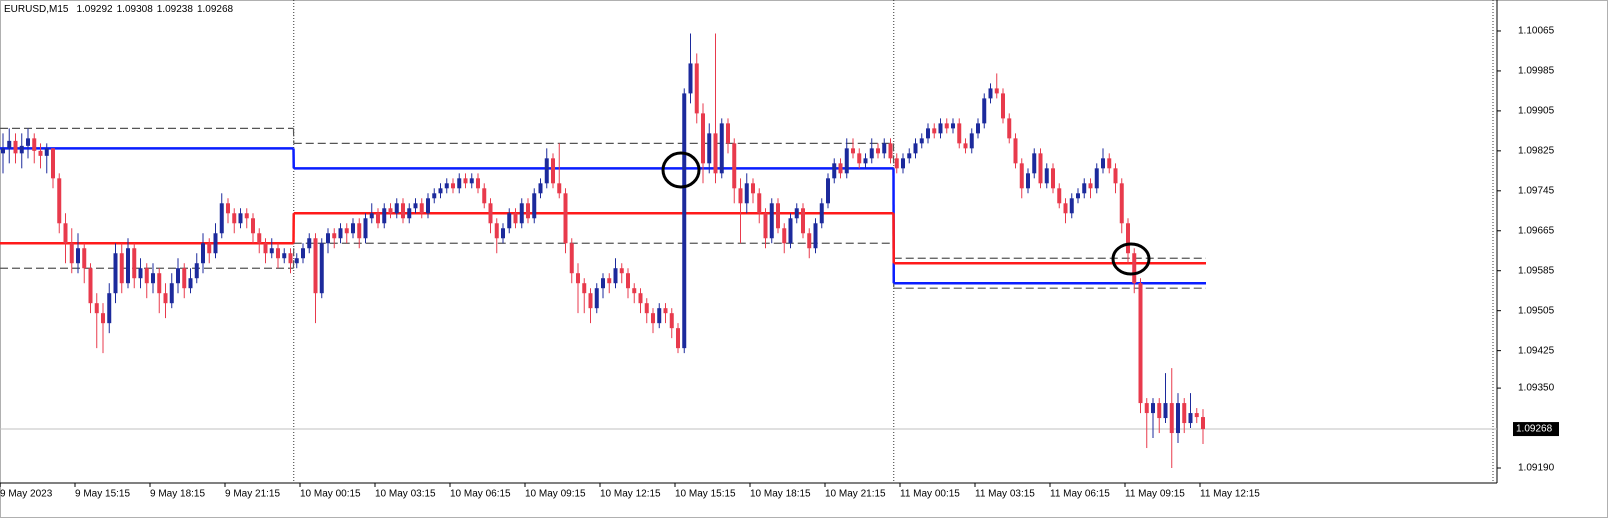 The width and height of the screenshot is (1608, 518). What do you see at coordinates (1536, 111) in the screenshot?
I see `y-tick-label: 1.09905` at bounding box center [1536, 111].